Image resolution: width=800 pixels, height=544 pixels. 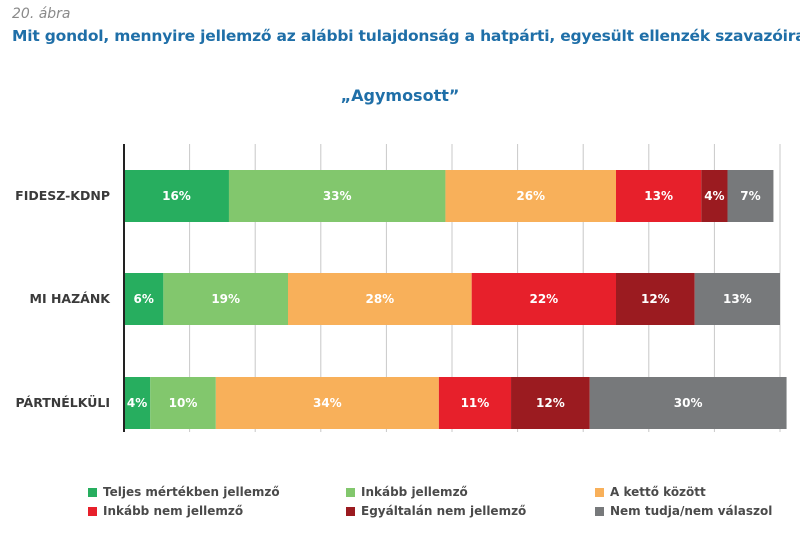 I want to click on category-label: FIDESZ-KDNP, so click(x=62, y=195).